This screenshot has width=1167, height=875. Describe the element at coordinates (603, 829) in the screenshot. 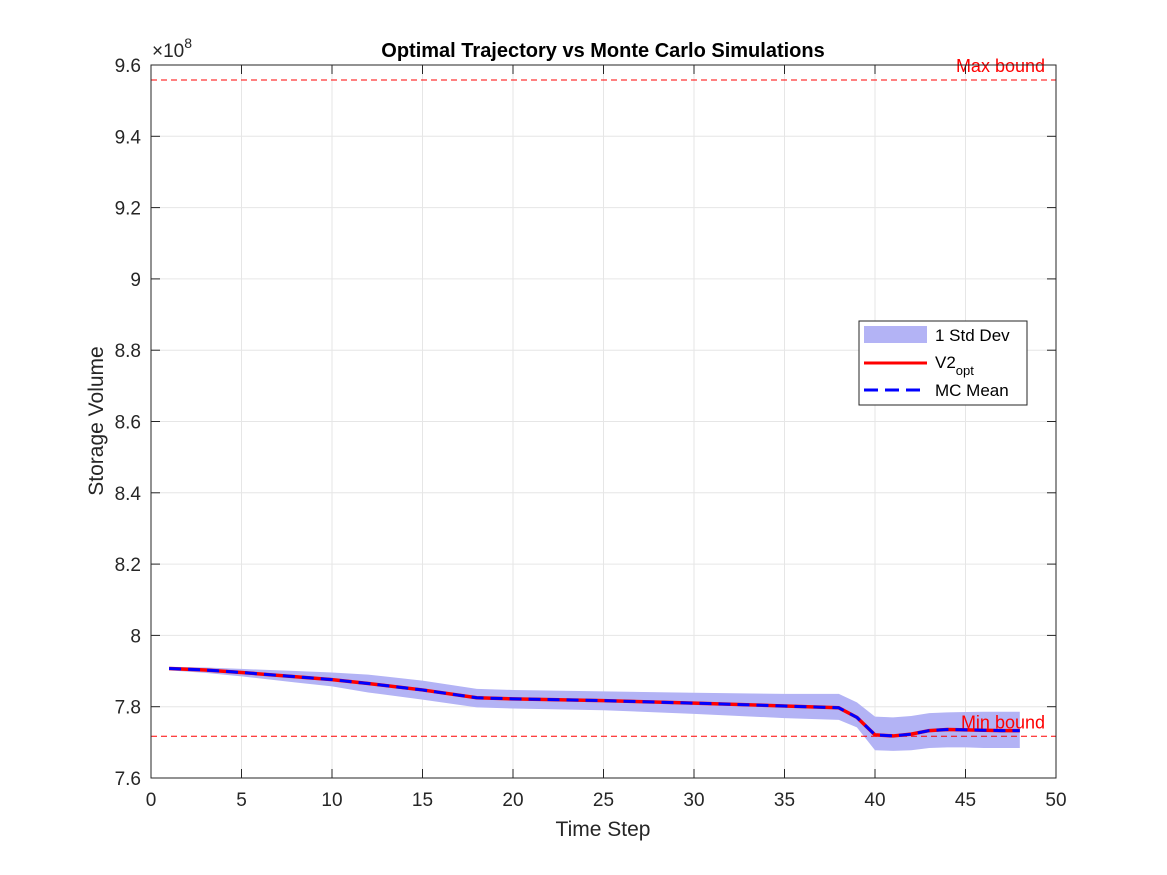

I see `x-axis-label: Time Step` at that location.